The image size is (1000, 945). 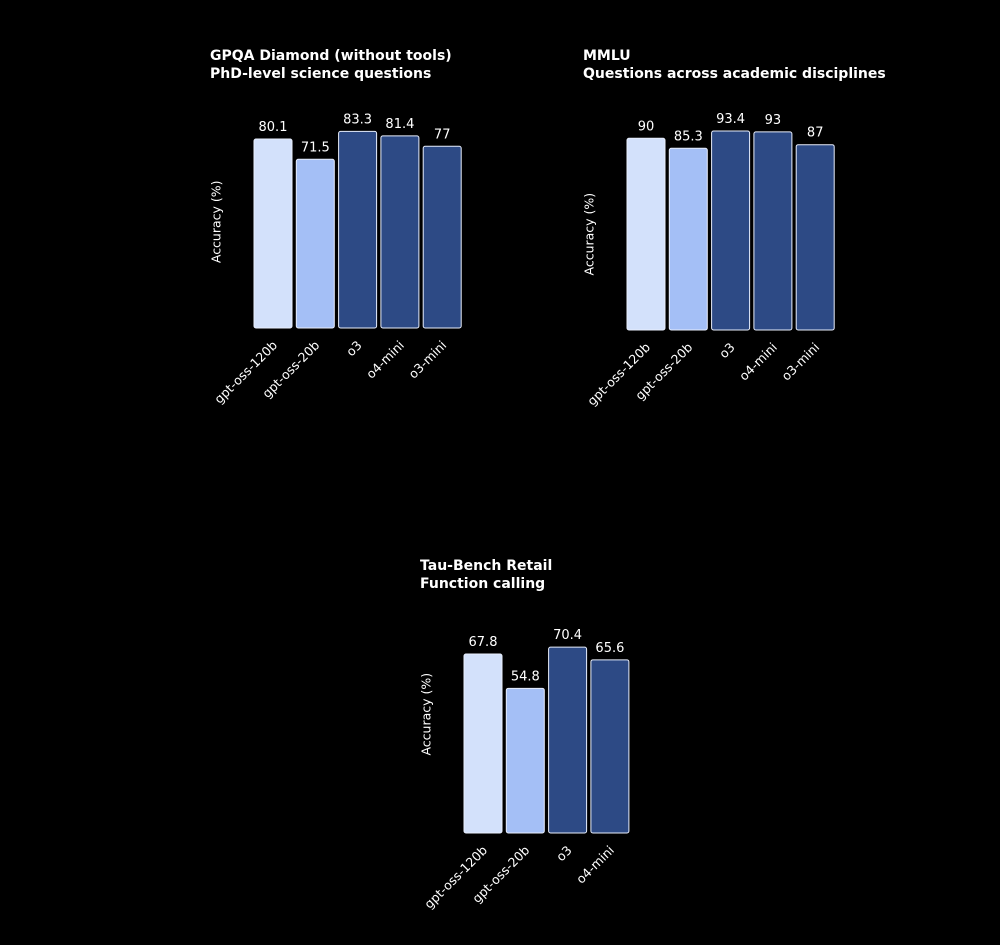 What do you see at coordinates (609, 648) in the screenshot?
I see `value-label: 65.6` at bounding box center [609, 648].